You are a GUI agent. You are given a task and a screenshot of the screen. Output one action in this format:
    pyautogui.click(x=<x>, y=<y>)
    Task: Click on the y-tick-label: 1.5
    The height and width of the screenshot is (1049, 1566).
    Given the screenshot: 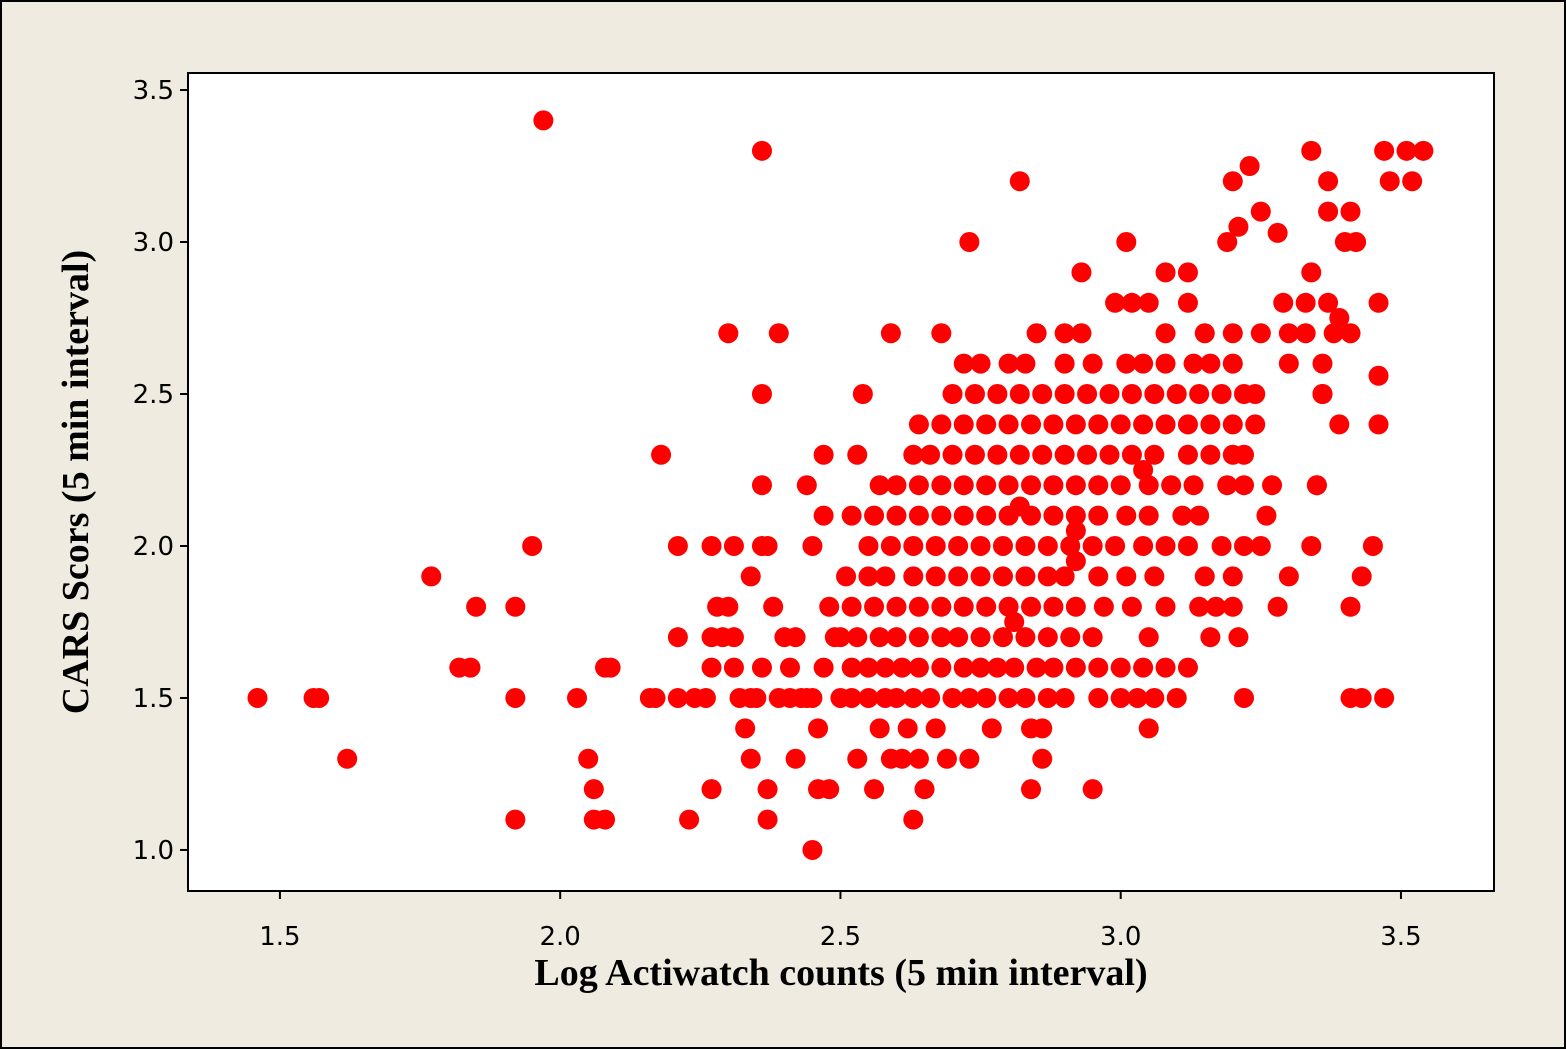 What is the action you would take?
    pyautogui.click(x=153, y=699)
    